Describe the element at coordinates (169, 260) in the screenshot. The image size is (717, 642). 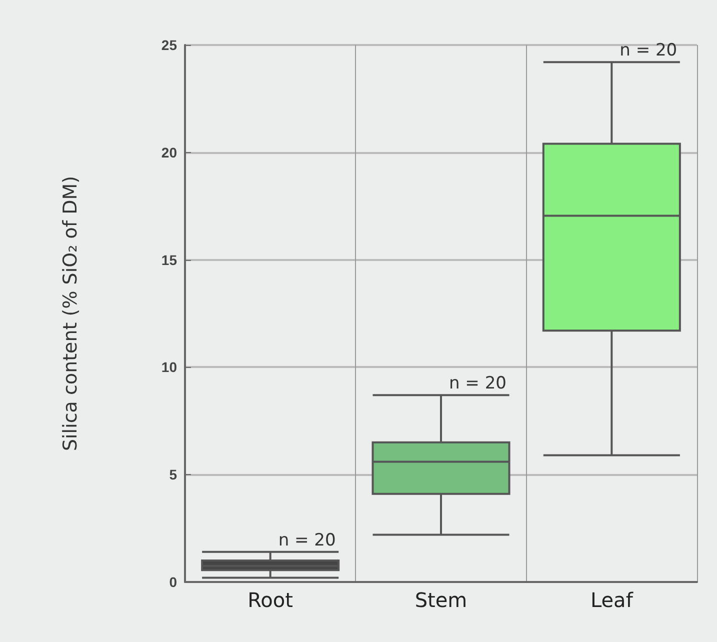
I see `y-tick-label: 15` at that location.